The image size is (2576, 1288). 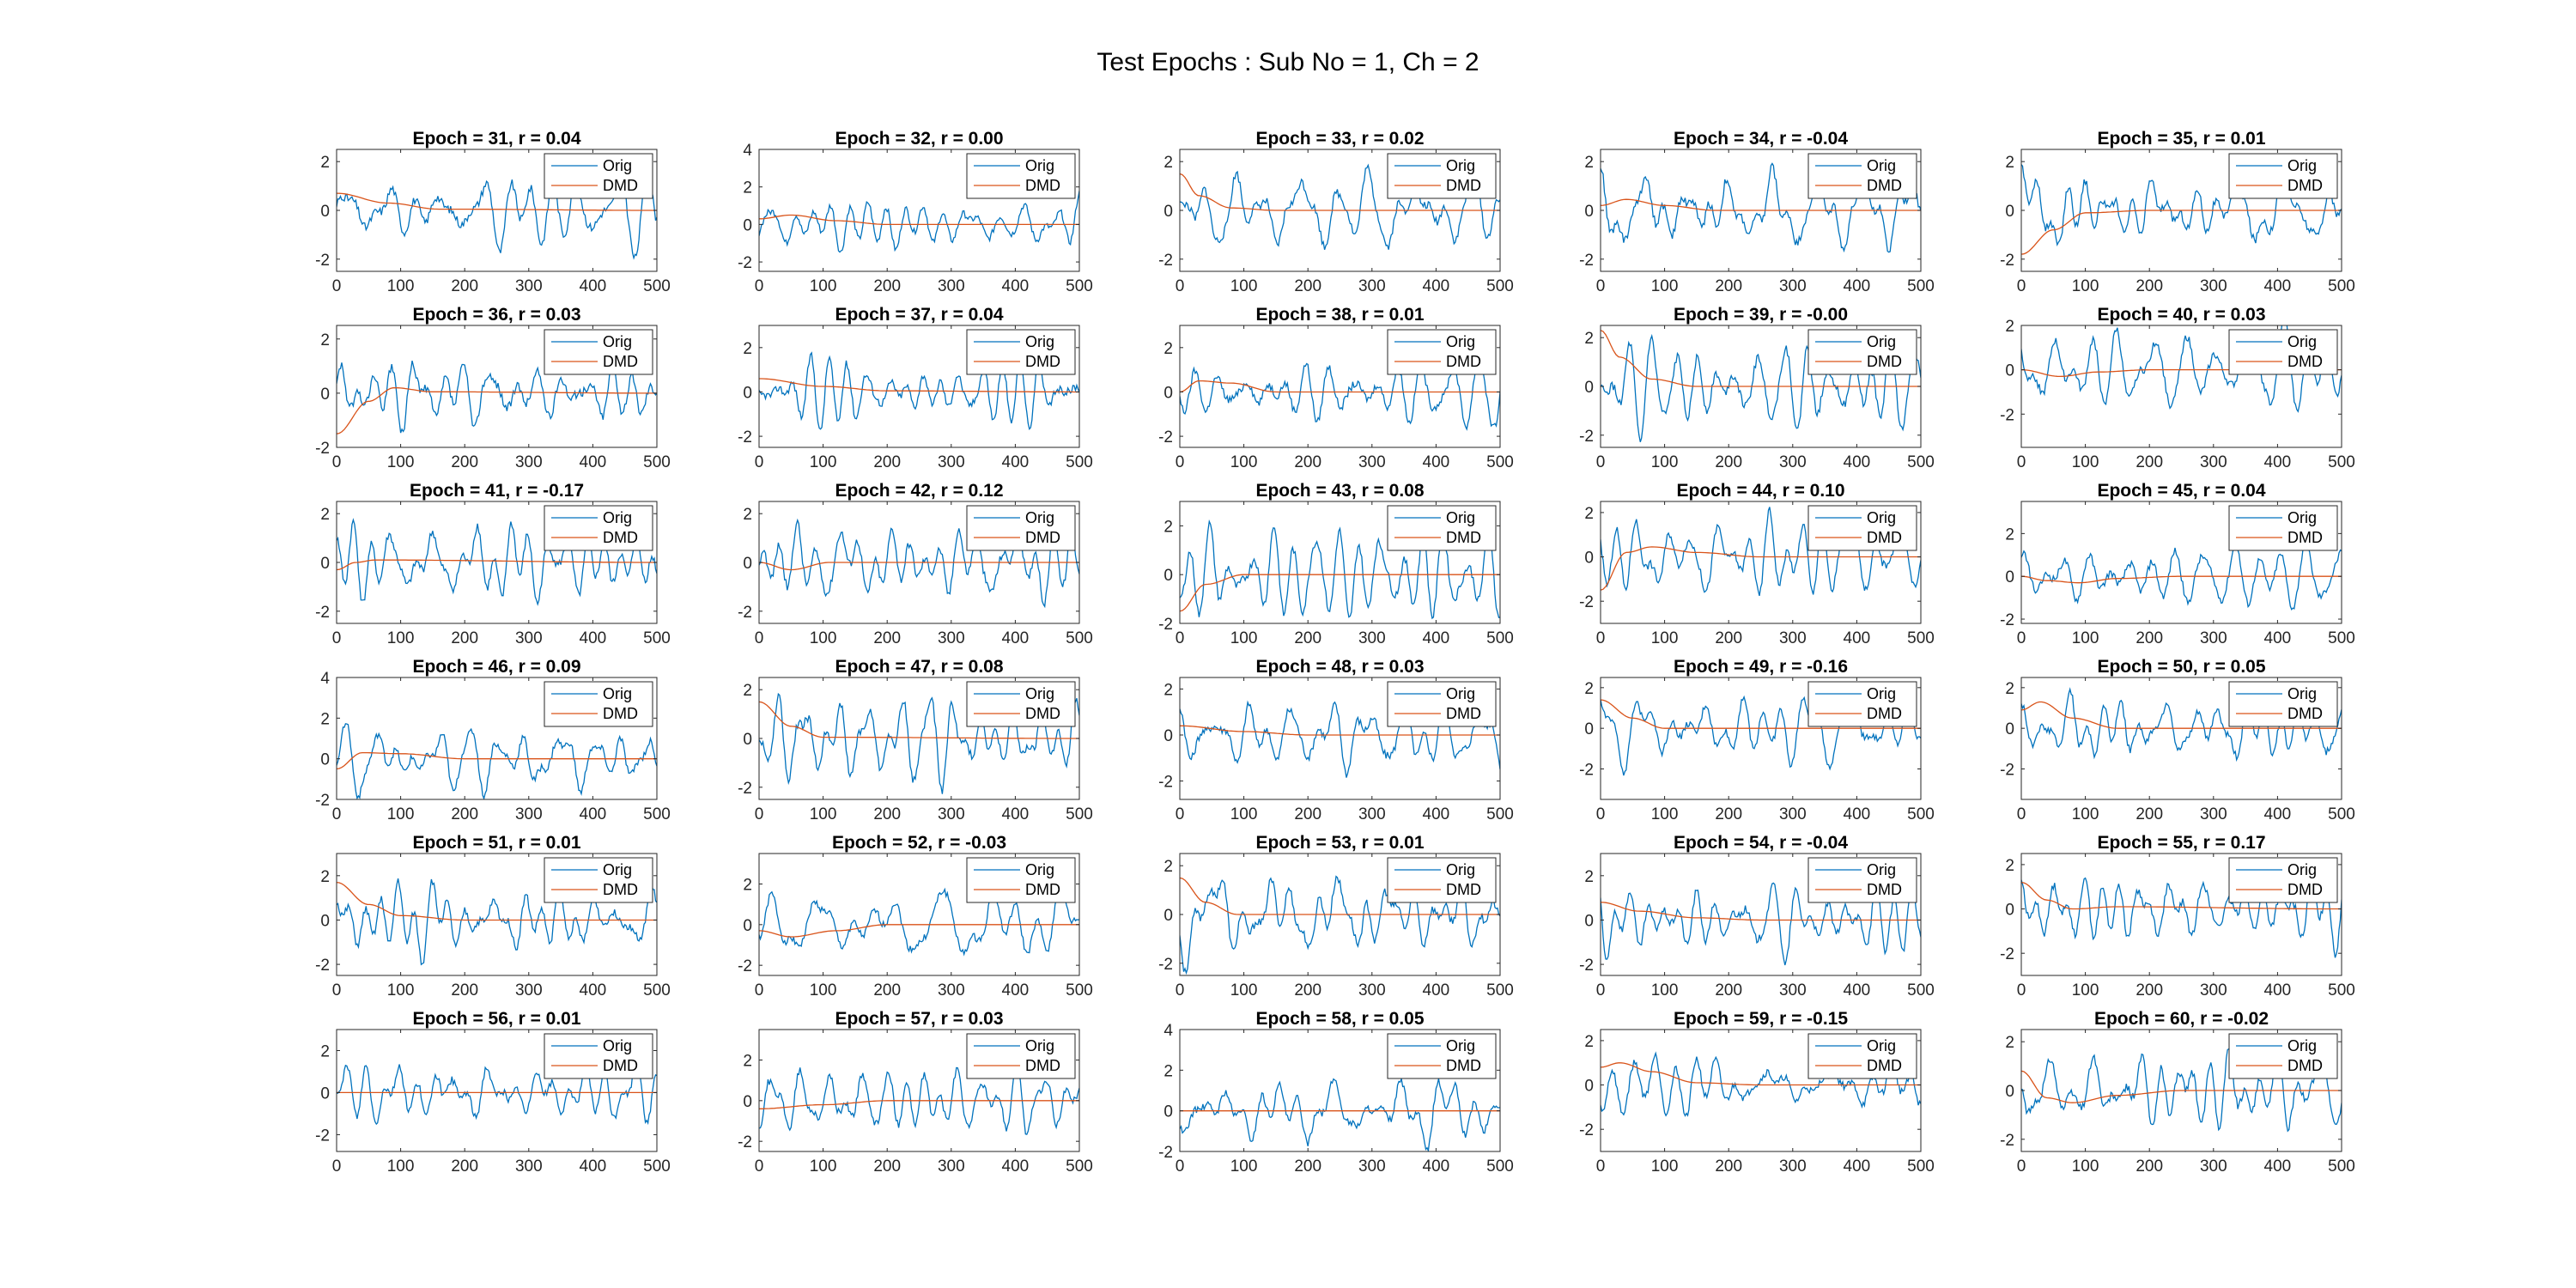 I want to click on subplot-title: Epoch = 39, r = -0.00, so click(x=1761, y=315).